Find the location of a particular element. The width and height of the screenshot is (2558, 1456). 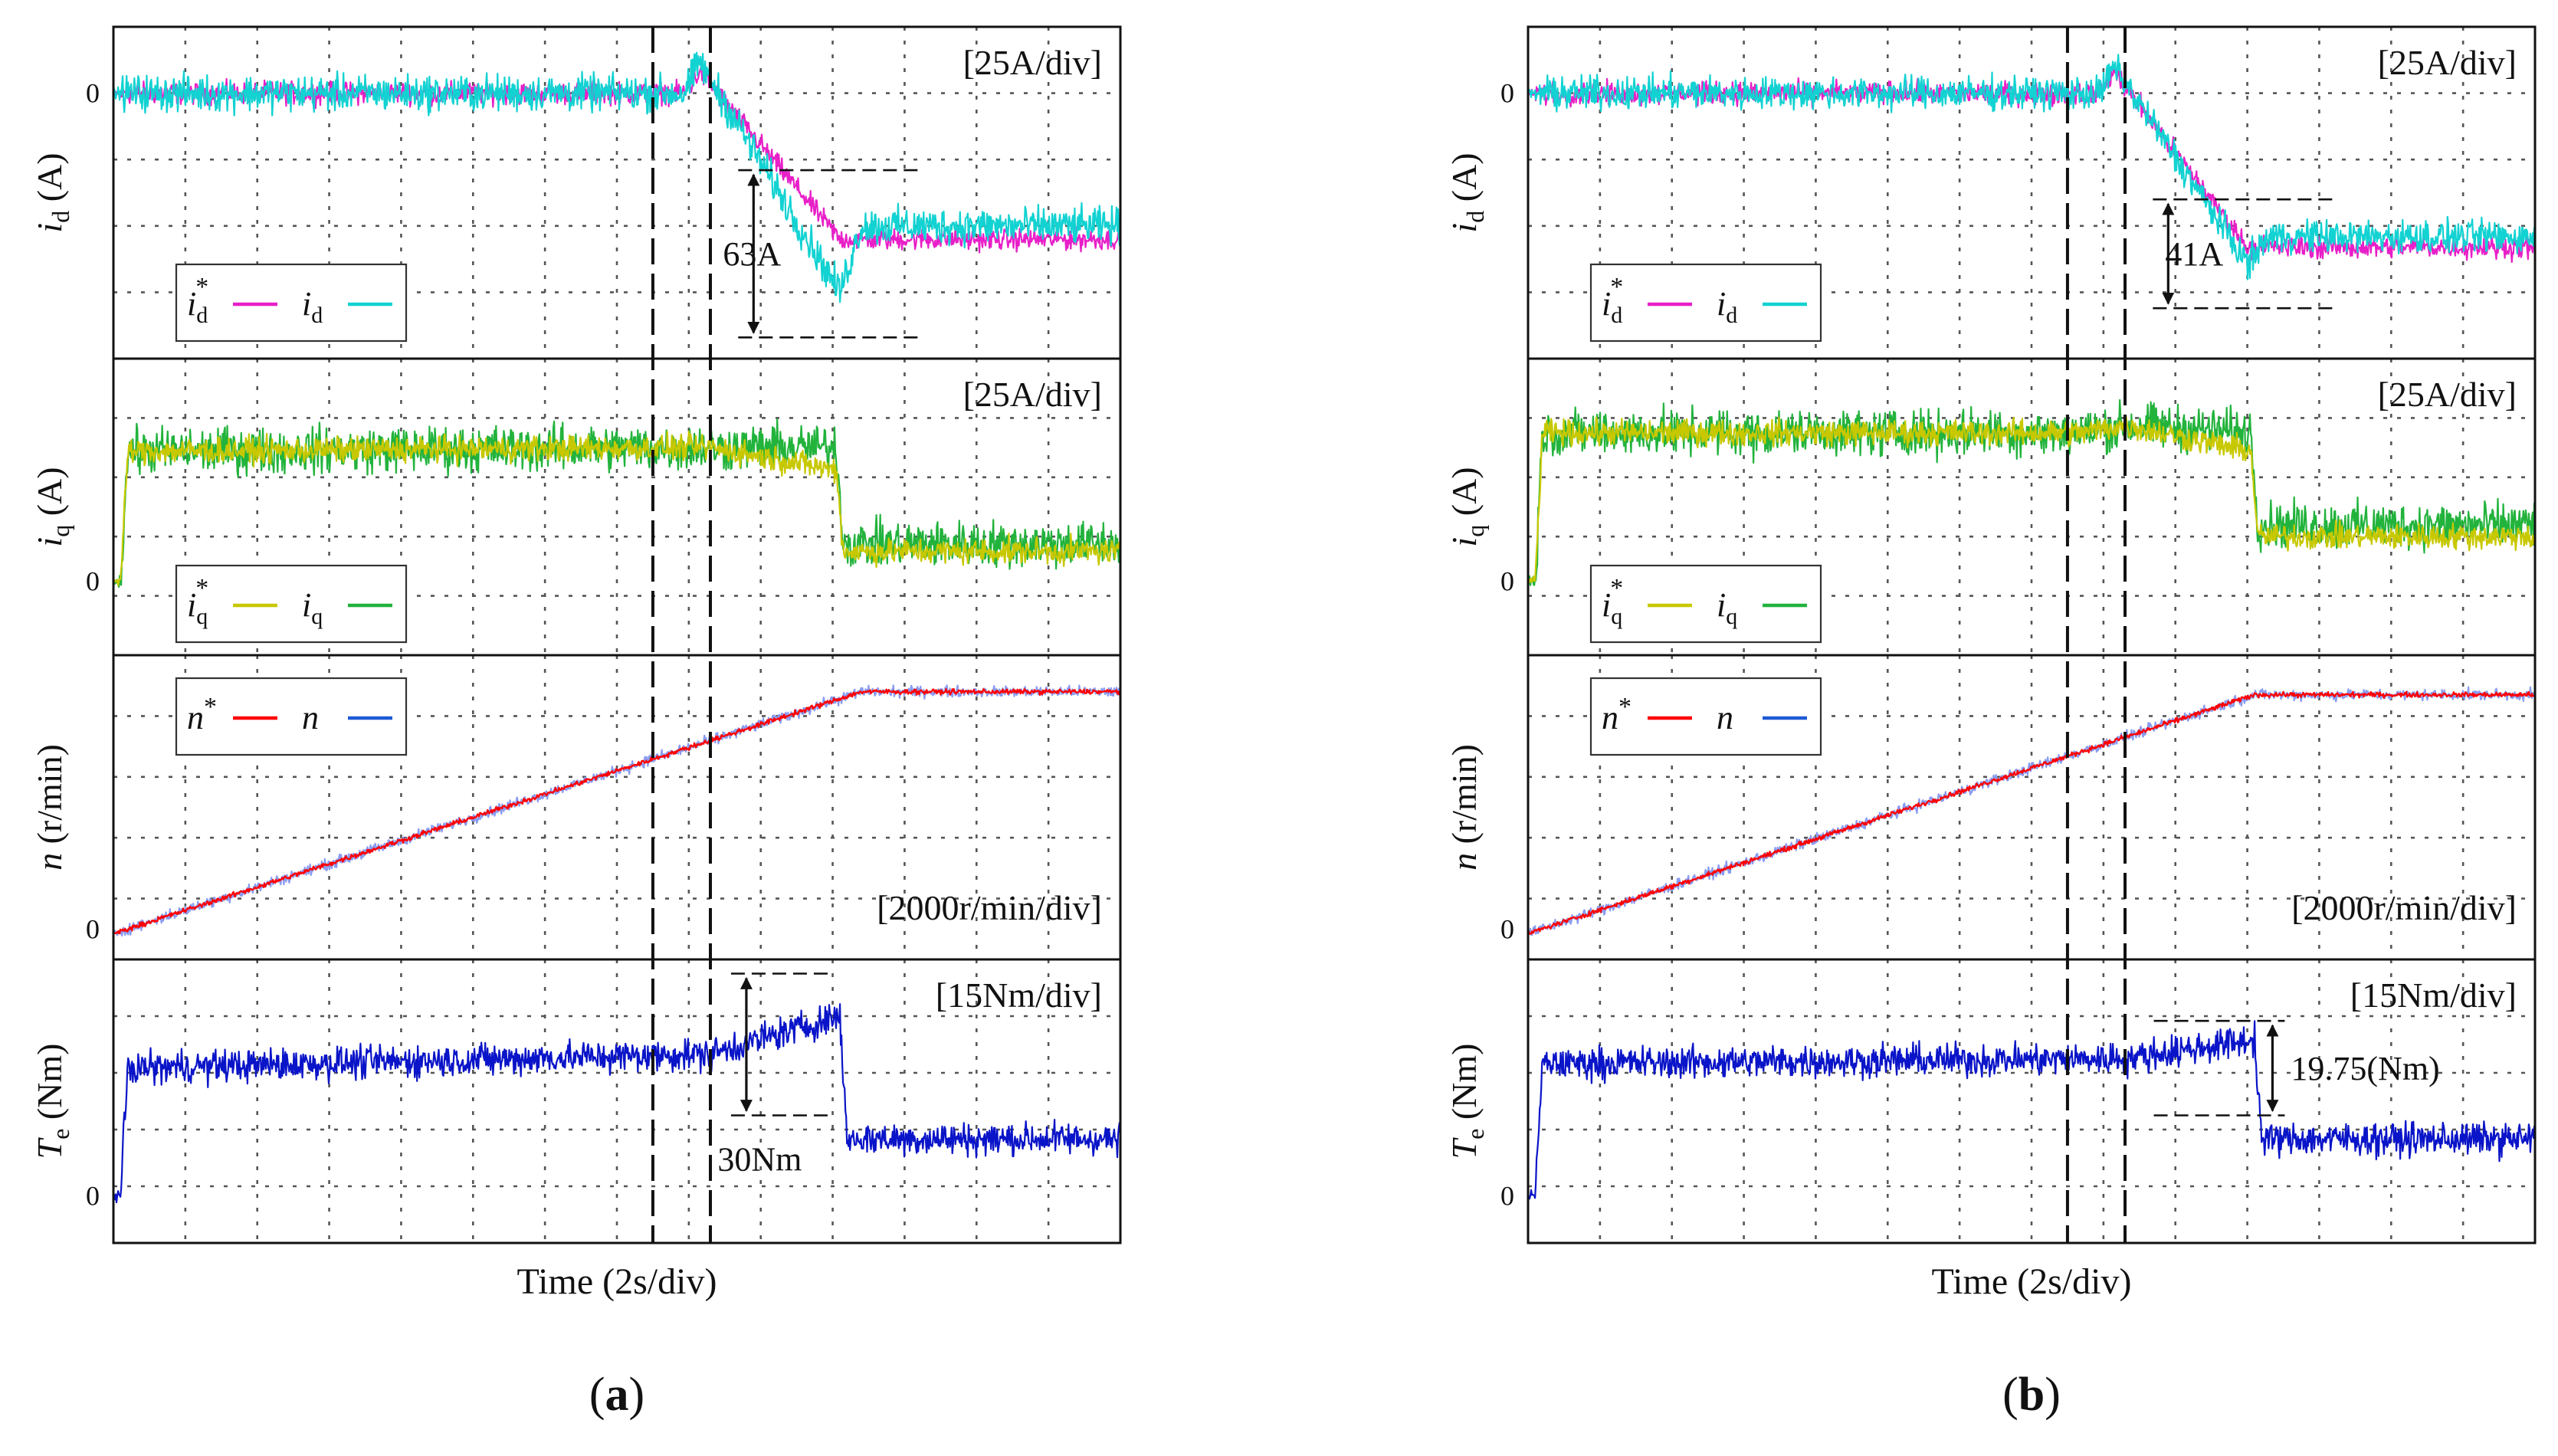

caption-letter: b is located at coordinates (2032, 1395).